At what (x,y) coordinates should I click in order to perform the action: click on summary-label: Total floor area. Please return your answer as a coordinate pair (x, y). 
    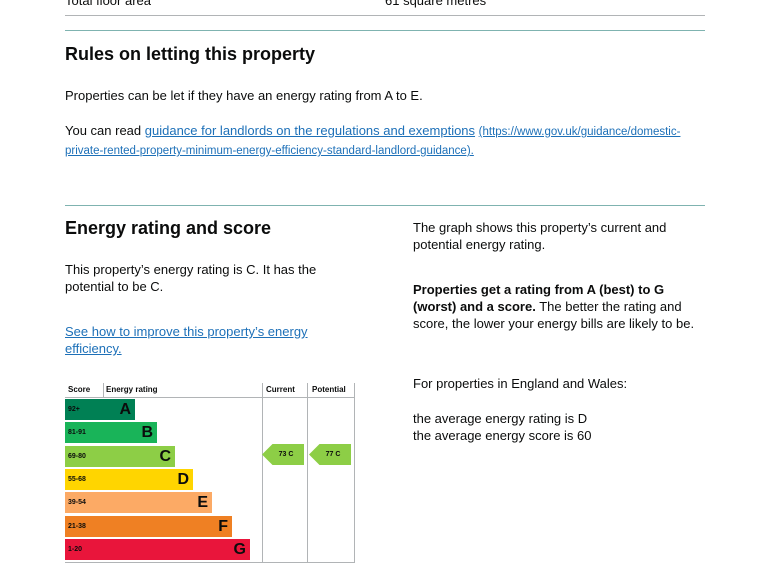
    Looking at the image, I should click on (108, 4).